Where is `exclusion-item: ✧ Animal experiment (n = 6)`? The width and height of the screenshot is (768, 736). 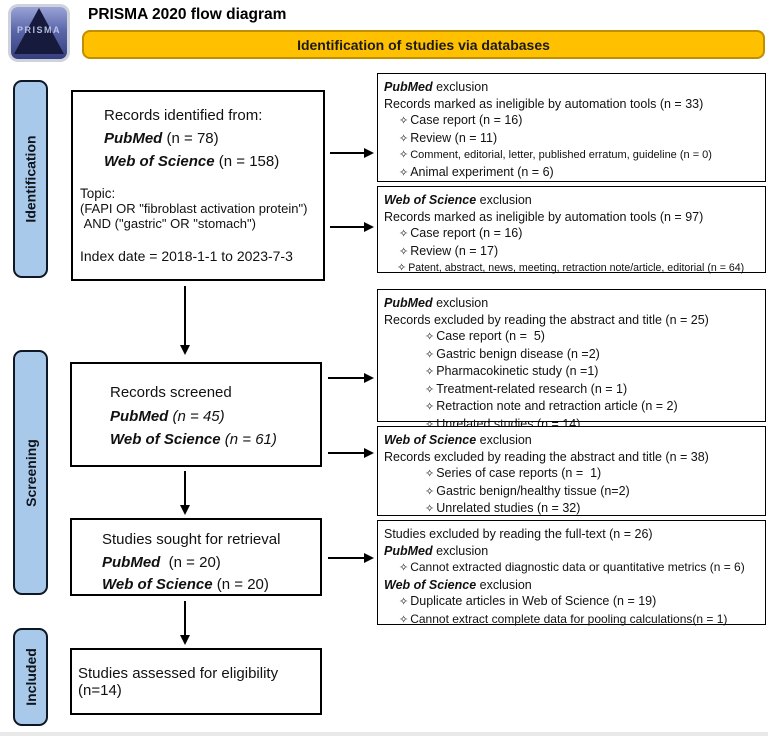 exclusion-item: ✧ Animal experiment (n = 6) is located at coordinates (572, 173).